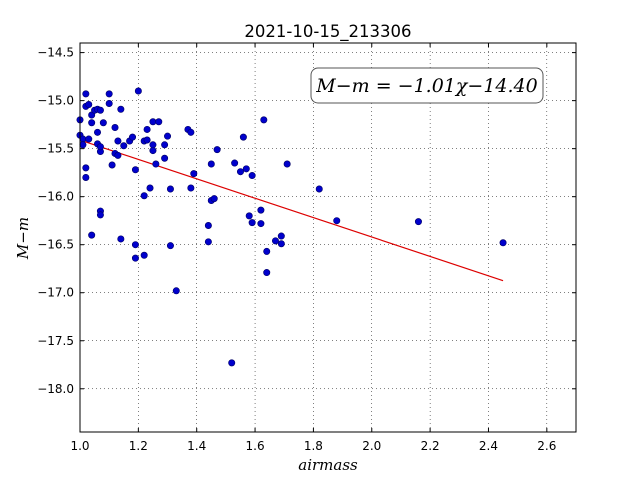 The height and width of the screenshot is (480, 640). I want to click on x-tick-label: 2.4, so click(488, 446).